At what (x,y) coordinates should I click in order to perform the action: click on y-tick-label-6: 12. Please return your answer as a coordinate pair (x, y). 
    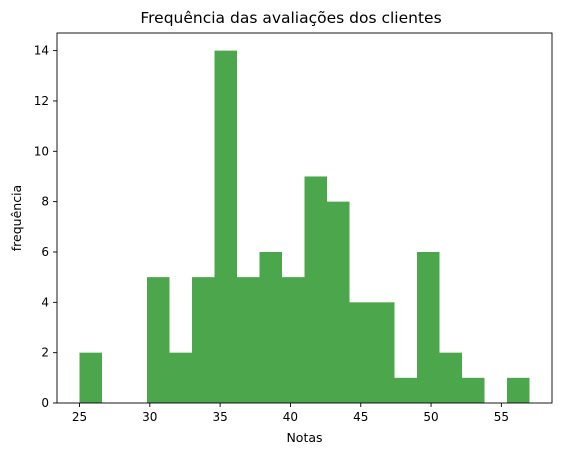
    Looking at the image, I should click on (41, 101).